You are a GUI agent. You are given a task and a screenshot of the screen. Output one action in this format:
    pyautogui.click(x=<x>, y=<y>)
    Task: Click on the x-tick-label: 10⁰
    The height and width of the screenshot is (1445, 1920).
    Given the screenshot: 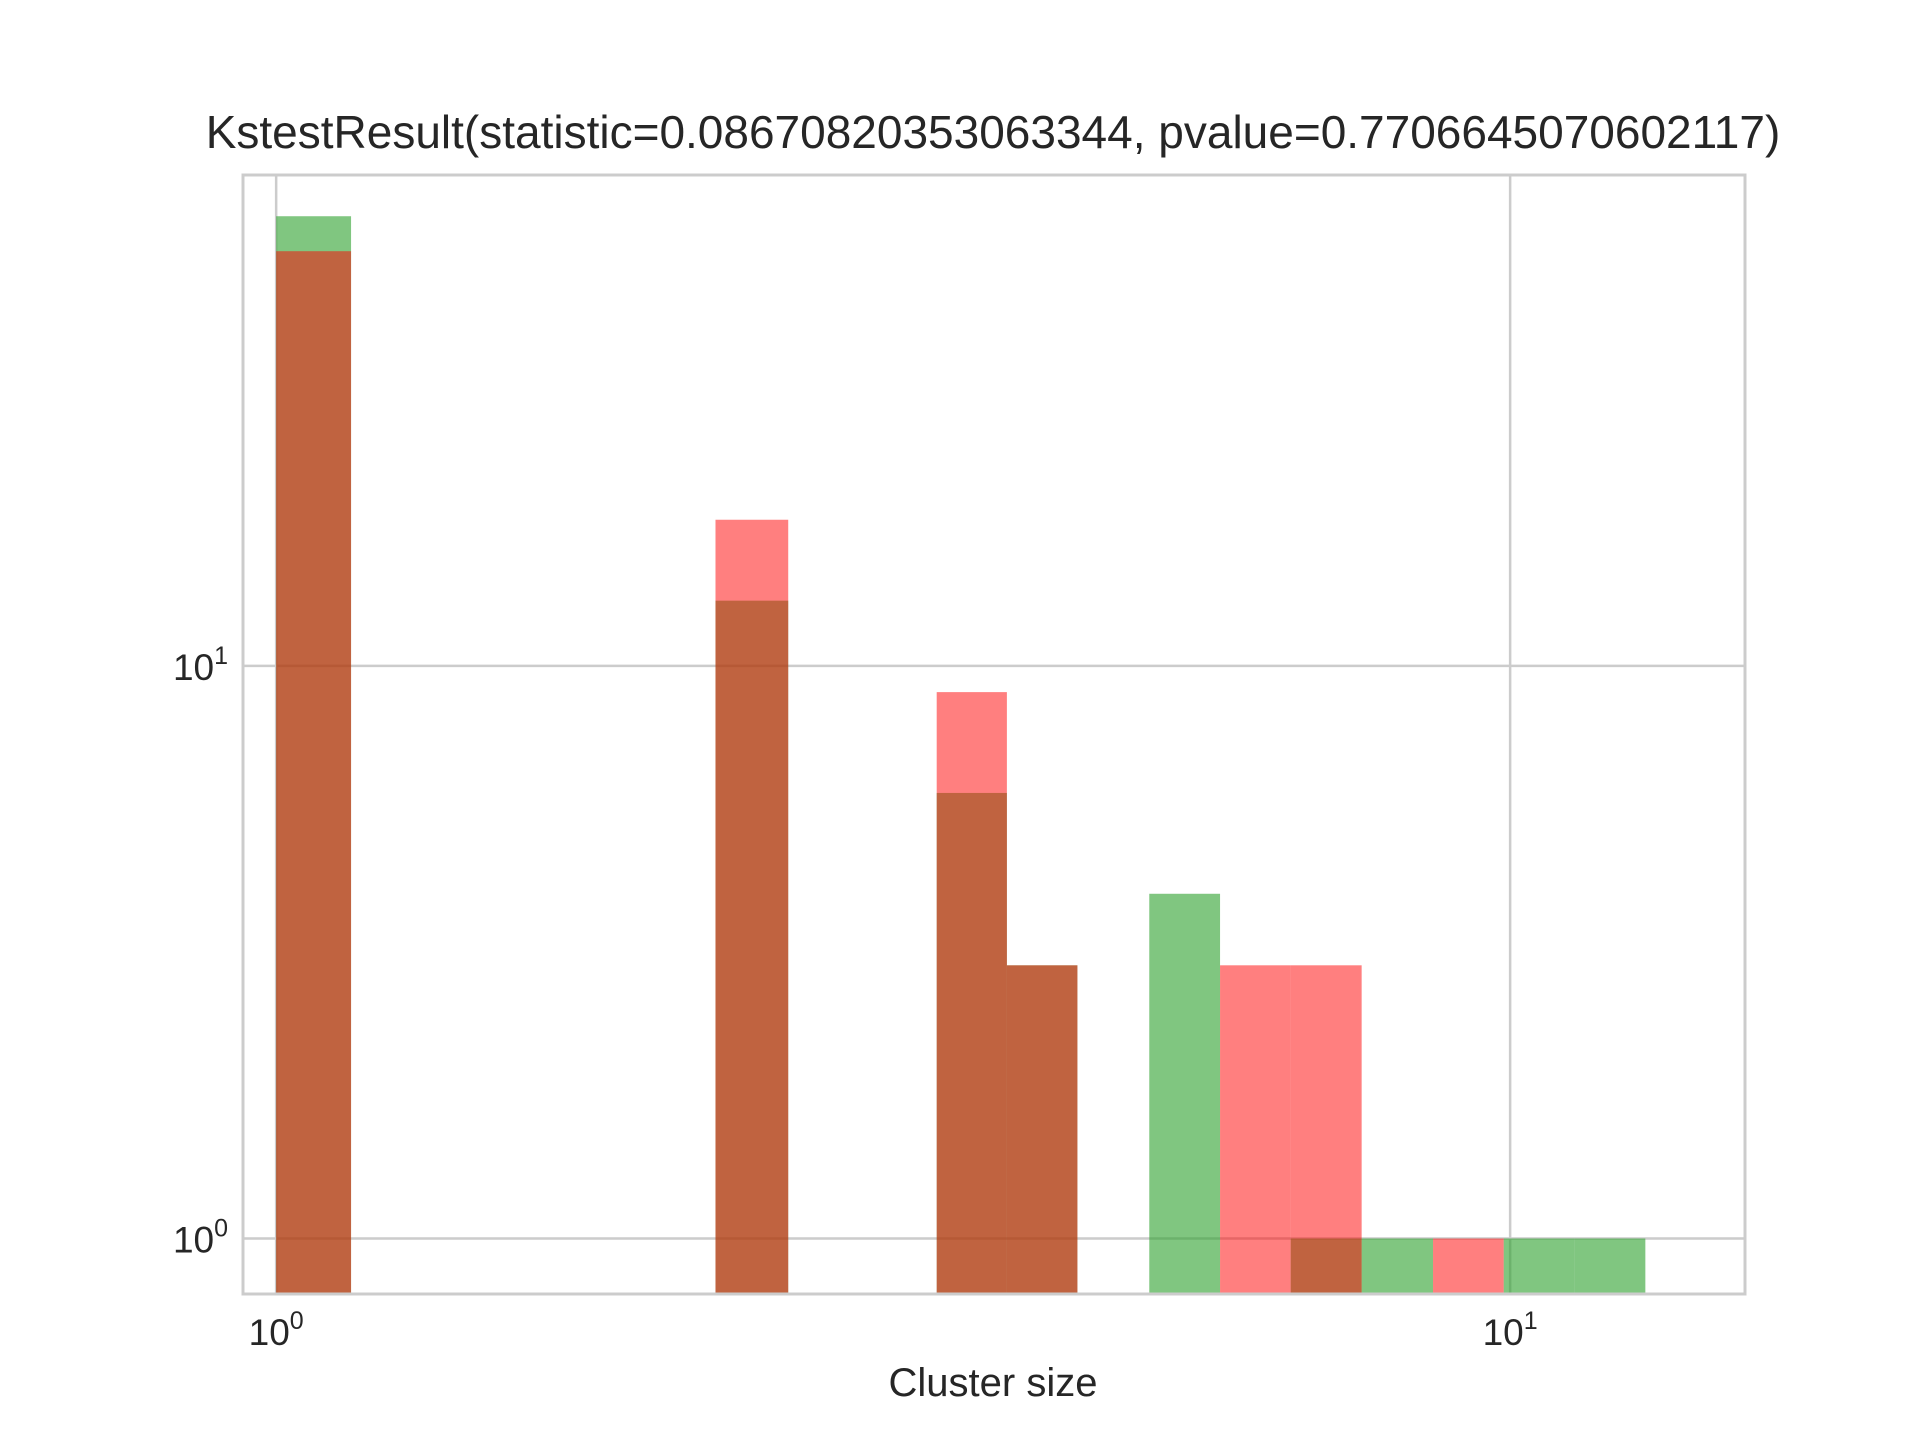 What is the action you would take?
    pyautogui.click(x=276, y=1330)
    